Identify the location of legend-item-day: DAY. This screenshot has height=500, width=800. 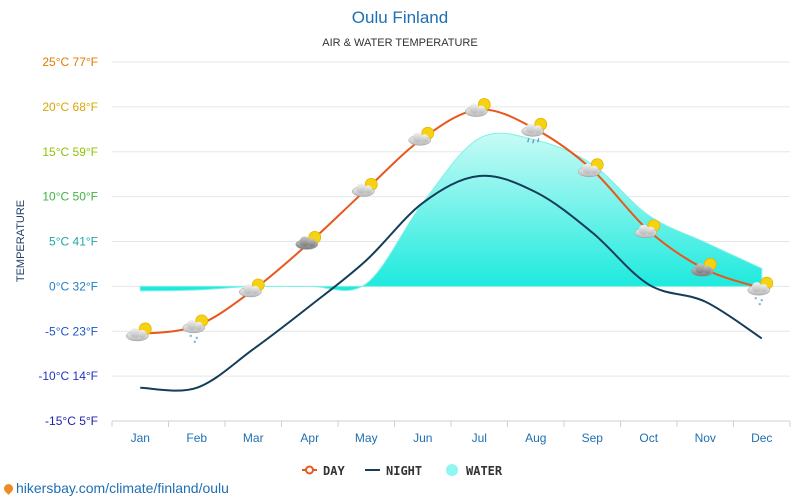
(323, 471).